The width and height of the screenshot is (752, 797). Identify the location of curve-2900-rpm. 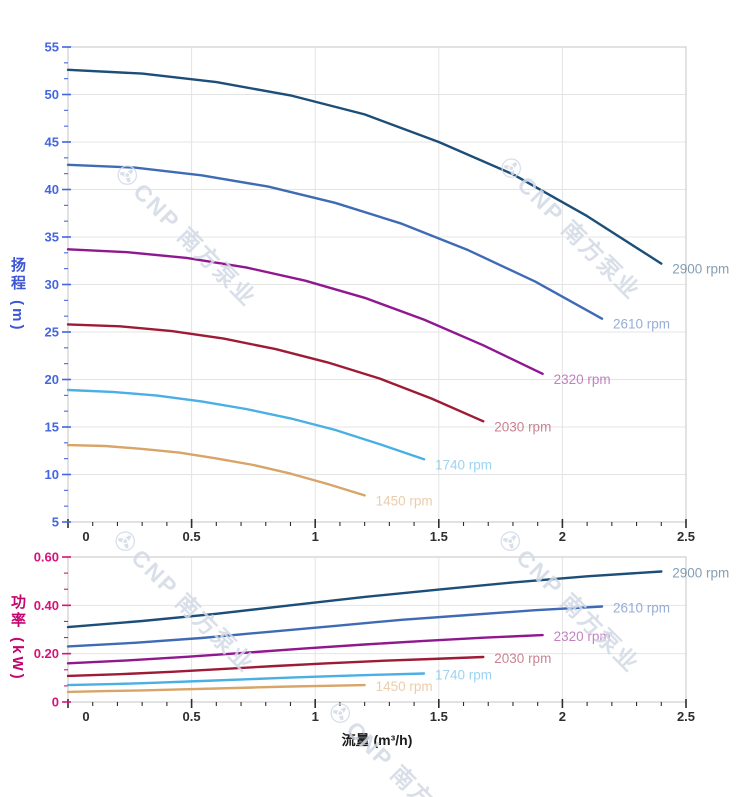
(364, 599).